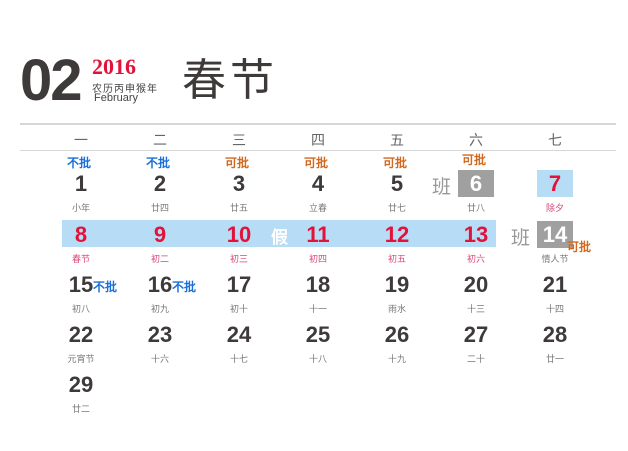 The height and width of the screenshot is (451, 628). What do you see at coordinates (317, 310) in the screenshot?
I see `lunar-date: 十一` at bounding box center [317, 310].